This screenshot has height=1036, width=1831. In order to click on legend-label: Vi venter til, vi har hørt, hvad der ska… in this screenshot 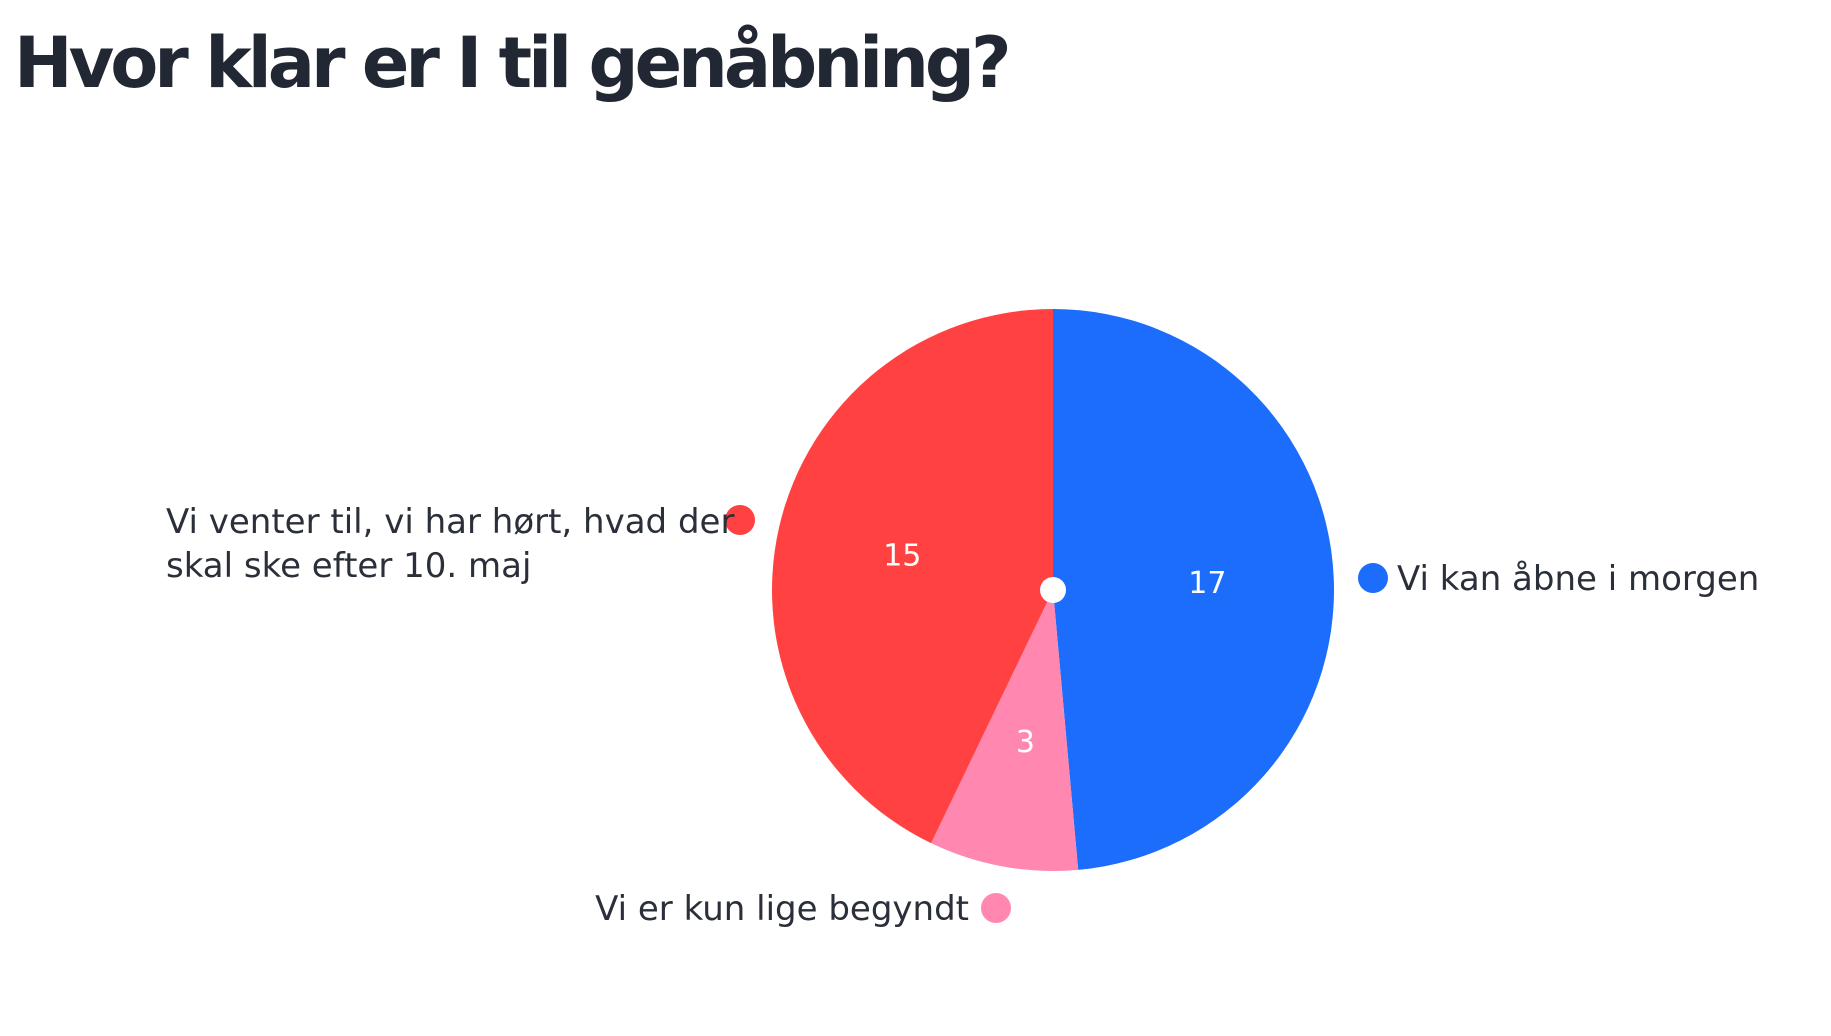, I will do `click(455, 544)`.